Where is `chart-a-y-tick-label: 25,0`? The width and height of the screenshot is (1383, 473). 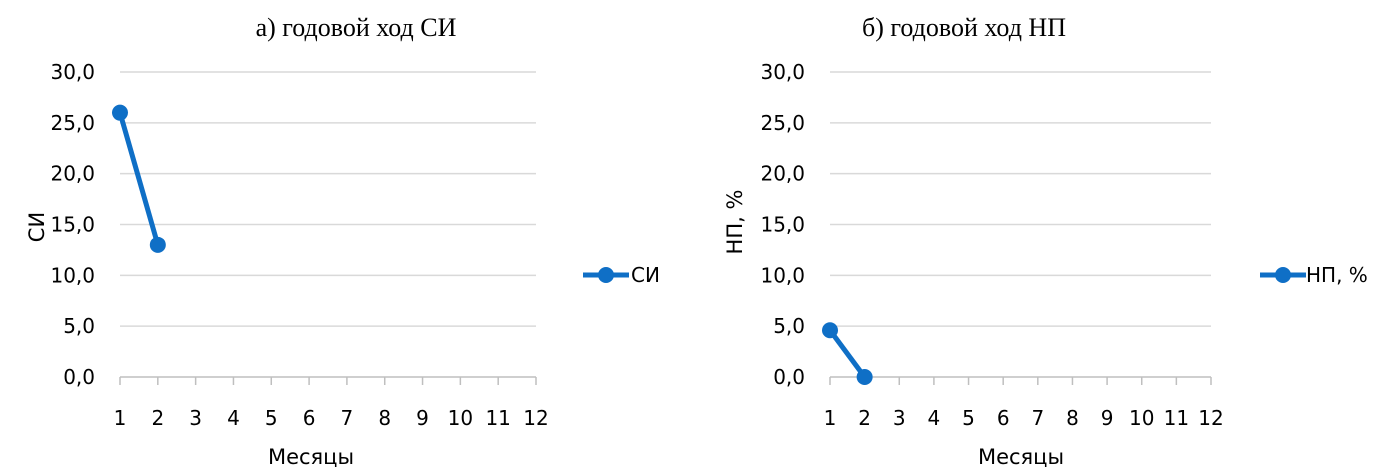
chart-a-y-tick-label: 25,0 is located at coordinates (72, 123).